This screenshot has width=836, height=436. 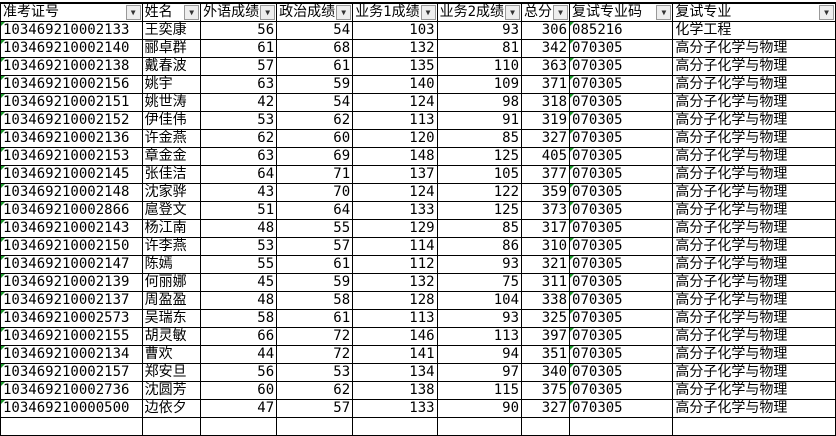 I want to click on cell-total: 321, so click(x=546, y=264).